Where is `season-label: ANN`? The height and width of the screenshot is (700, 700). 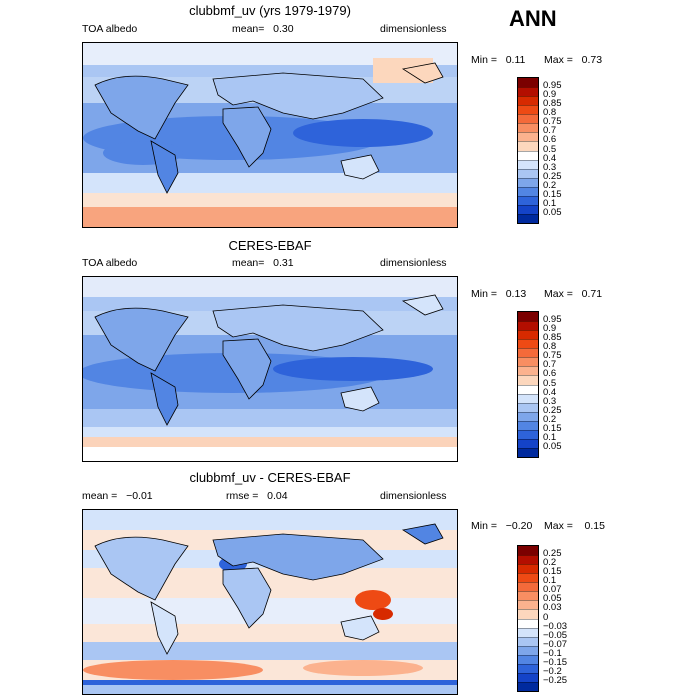
season-label: ANN is located at coordinates (533, 18).